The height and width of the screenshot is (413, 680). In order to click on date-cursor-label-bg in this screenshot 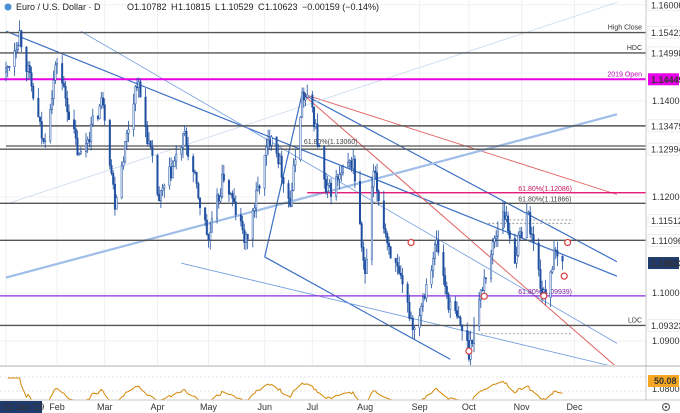, I will do `click(21, 407)`.